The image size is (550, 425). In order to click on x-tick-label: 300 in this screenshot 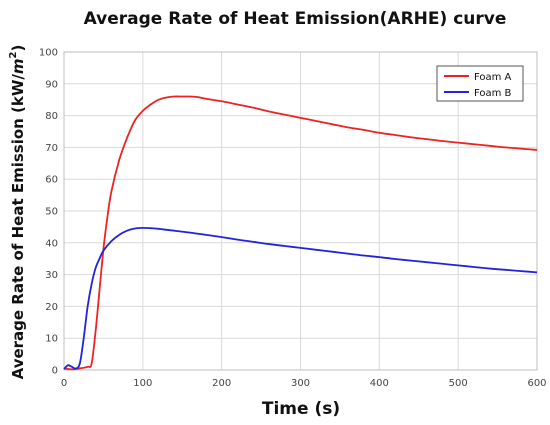, I will do `click(300, 383)`.